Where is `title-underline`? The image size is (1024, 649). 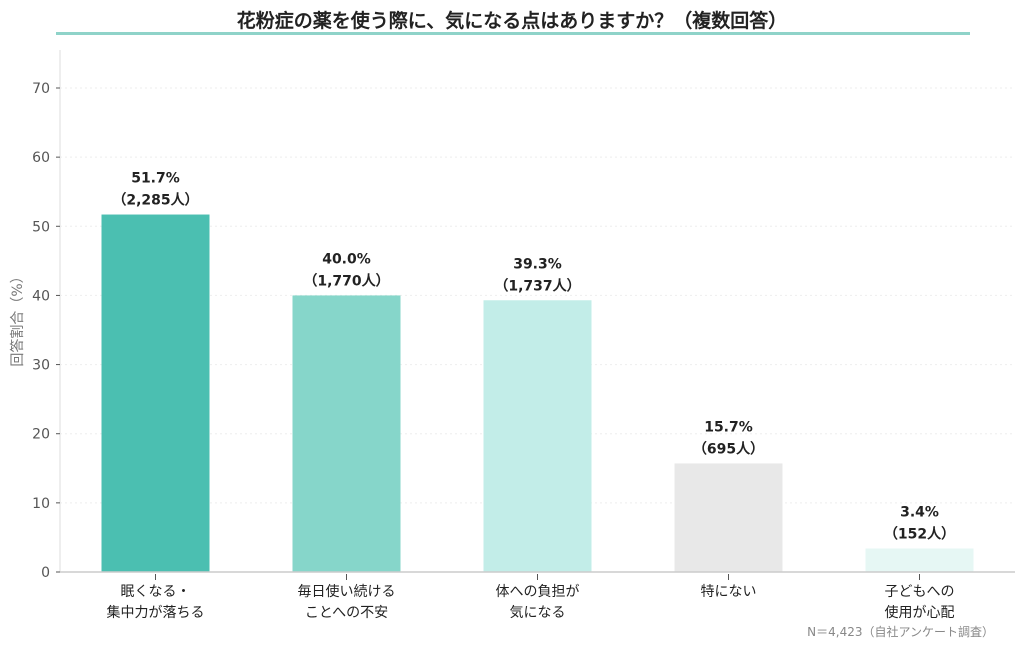
title-underline is located at coordinates (513, 33).